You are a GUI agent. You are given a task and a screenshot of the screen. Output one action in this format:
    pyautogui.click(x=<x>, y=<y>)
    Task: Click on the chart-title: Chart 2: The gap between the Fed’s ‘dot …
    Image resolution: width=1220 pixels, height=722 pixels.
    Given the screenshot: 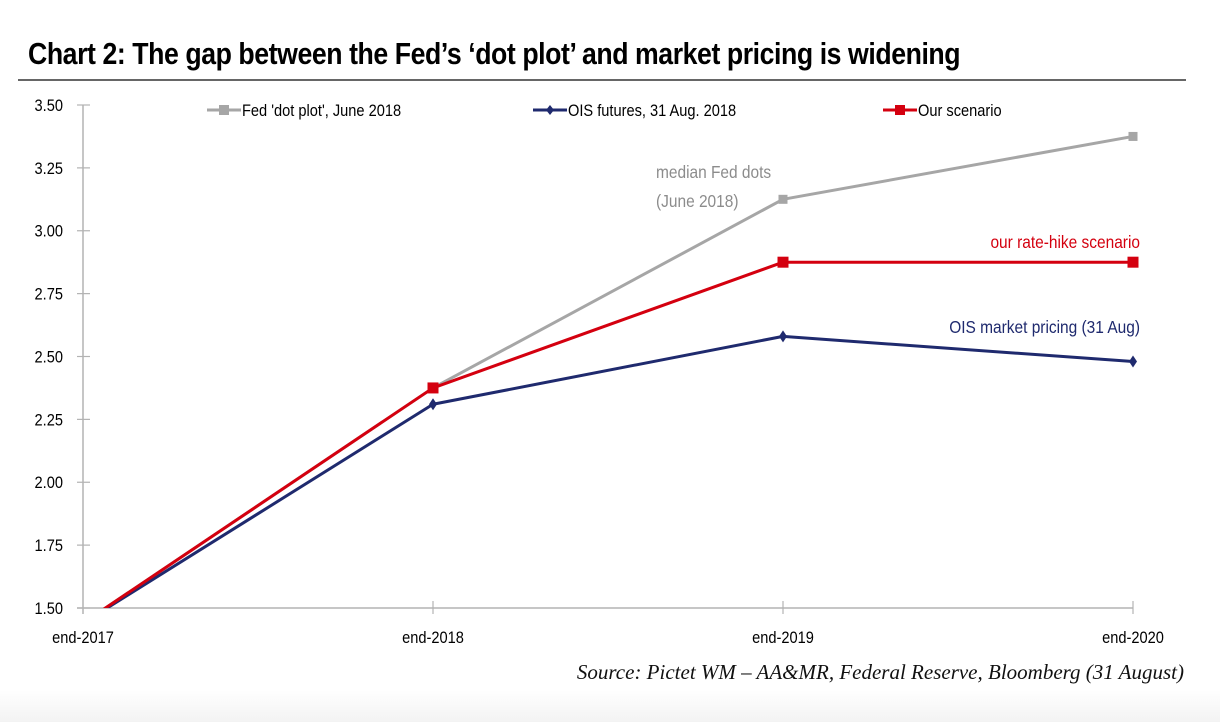 What is the action you would take?
    pyautogui.click(x=494, y=53)
    